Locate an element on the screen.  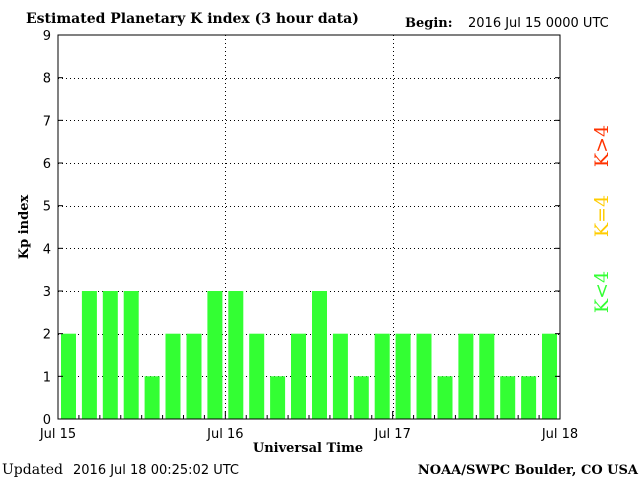
x-tick-label: Jul 17 is located at coordinates (391, 434).